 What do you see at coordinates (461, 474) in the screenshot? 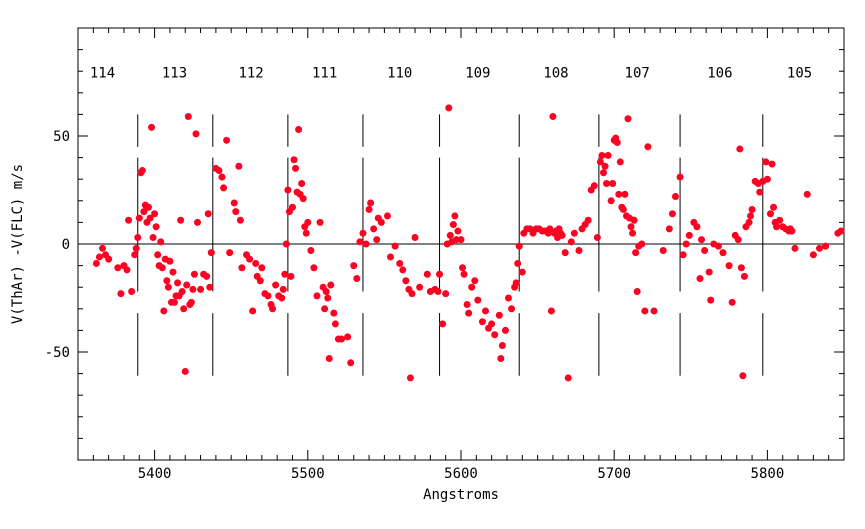
I see `x-tick-label: 5600` at bounding box center [461, 474].